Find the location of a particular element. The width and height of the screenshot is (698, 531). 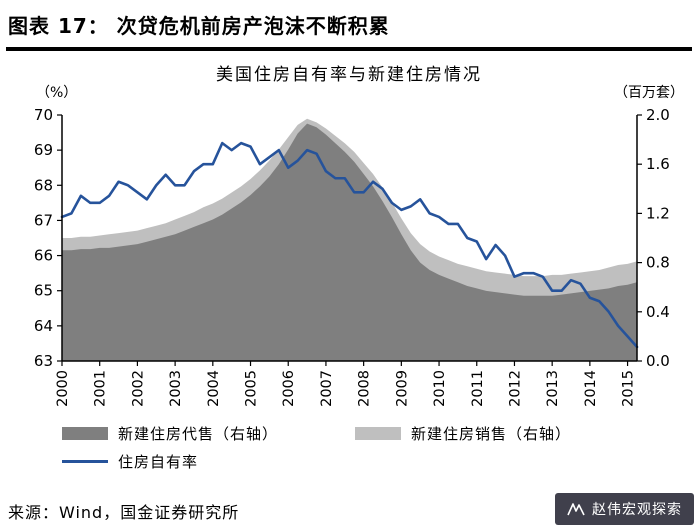

svg-text: 0.4 is located at coordinates (658, 312).